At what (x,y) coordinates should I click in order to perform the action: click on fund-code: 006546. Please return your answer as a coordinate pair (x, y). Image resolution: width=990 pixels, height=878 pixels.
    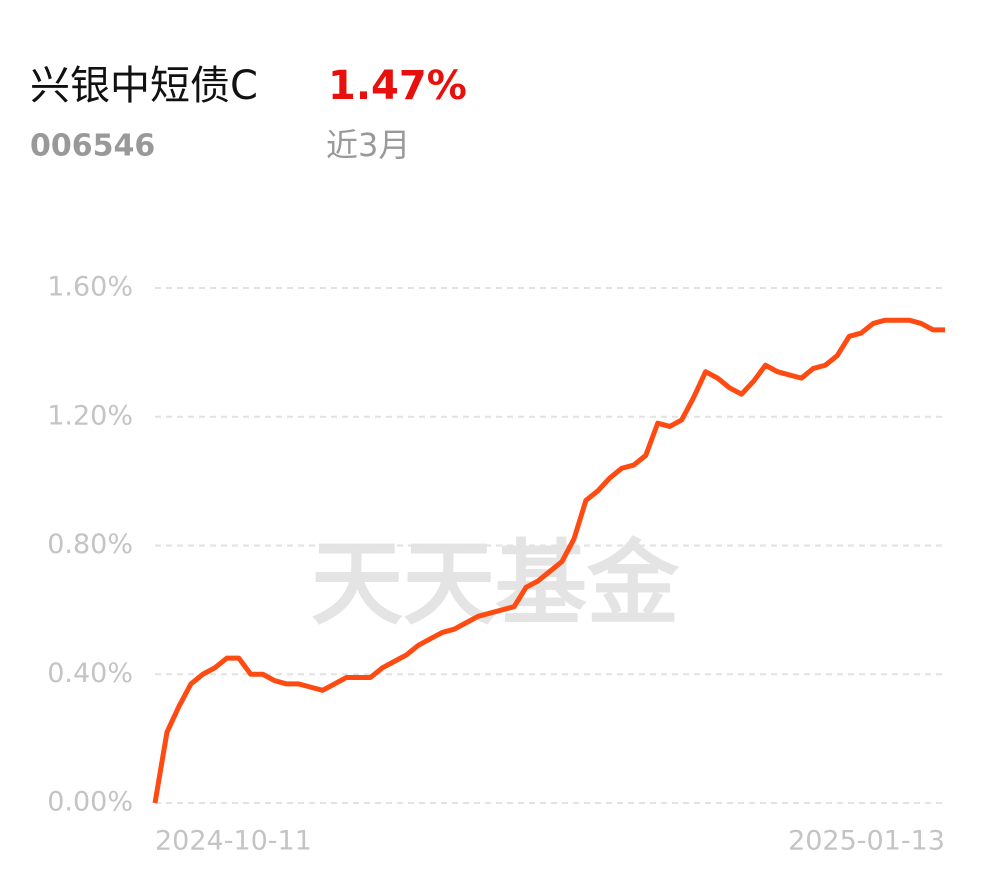
    Looking at the image, I should click on (92, 146).